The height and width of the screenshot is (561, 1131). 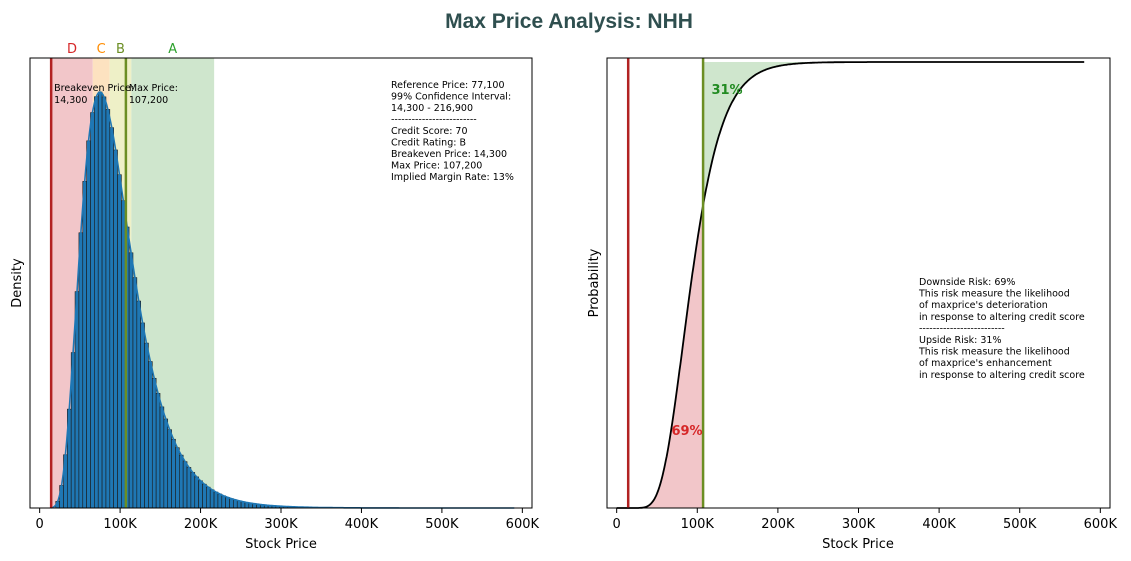 I want to click on upside-area, so click(x=894, y=134).